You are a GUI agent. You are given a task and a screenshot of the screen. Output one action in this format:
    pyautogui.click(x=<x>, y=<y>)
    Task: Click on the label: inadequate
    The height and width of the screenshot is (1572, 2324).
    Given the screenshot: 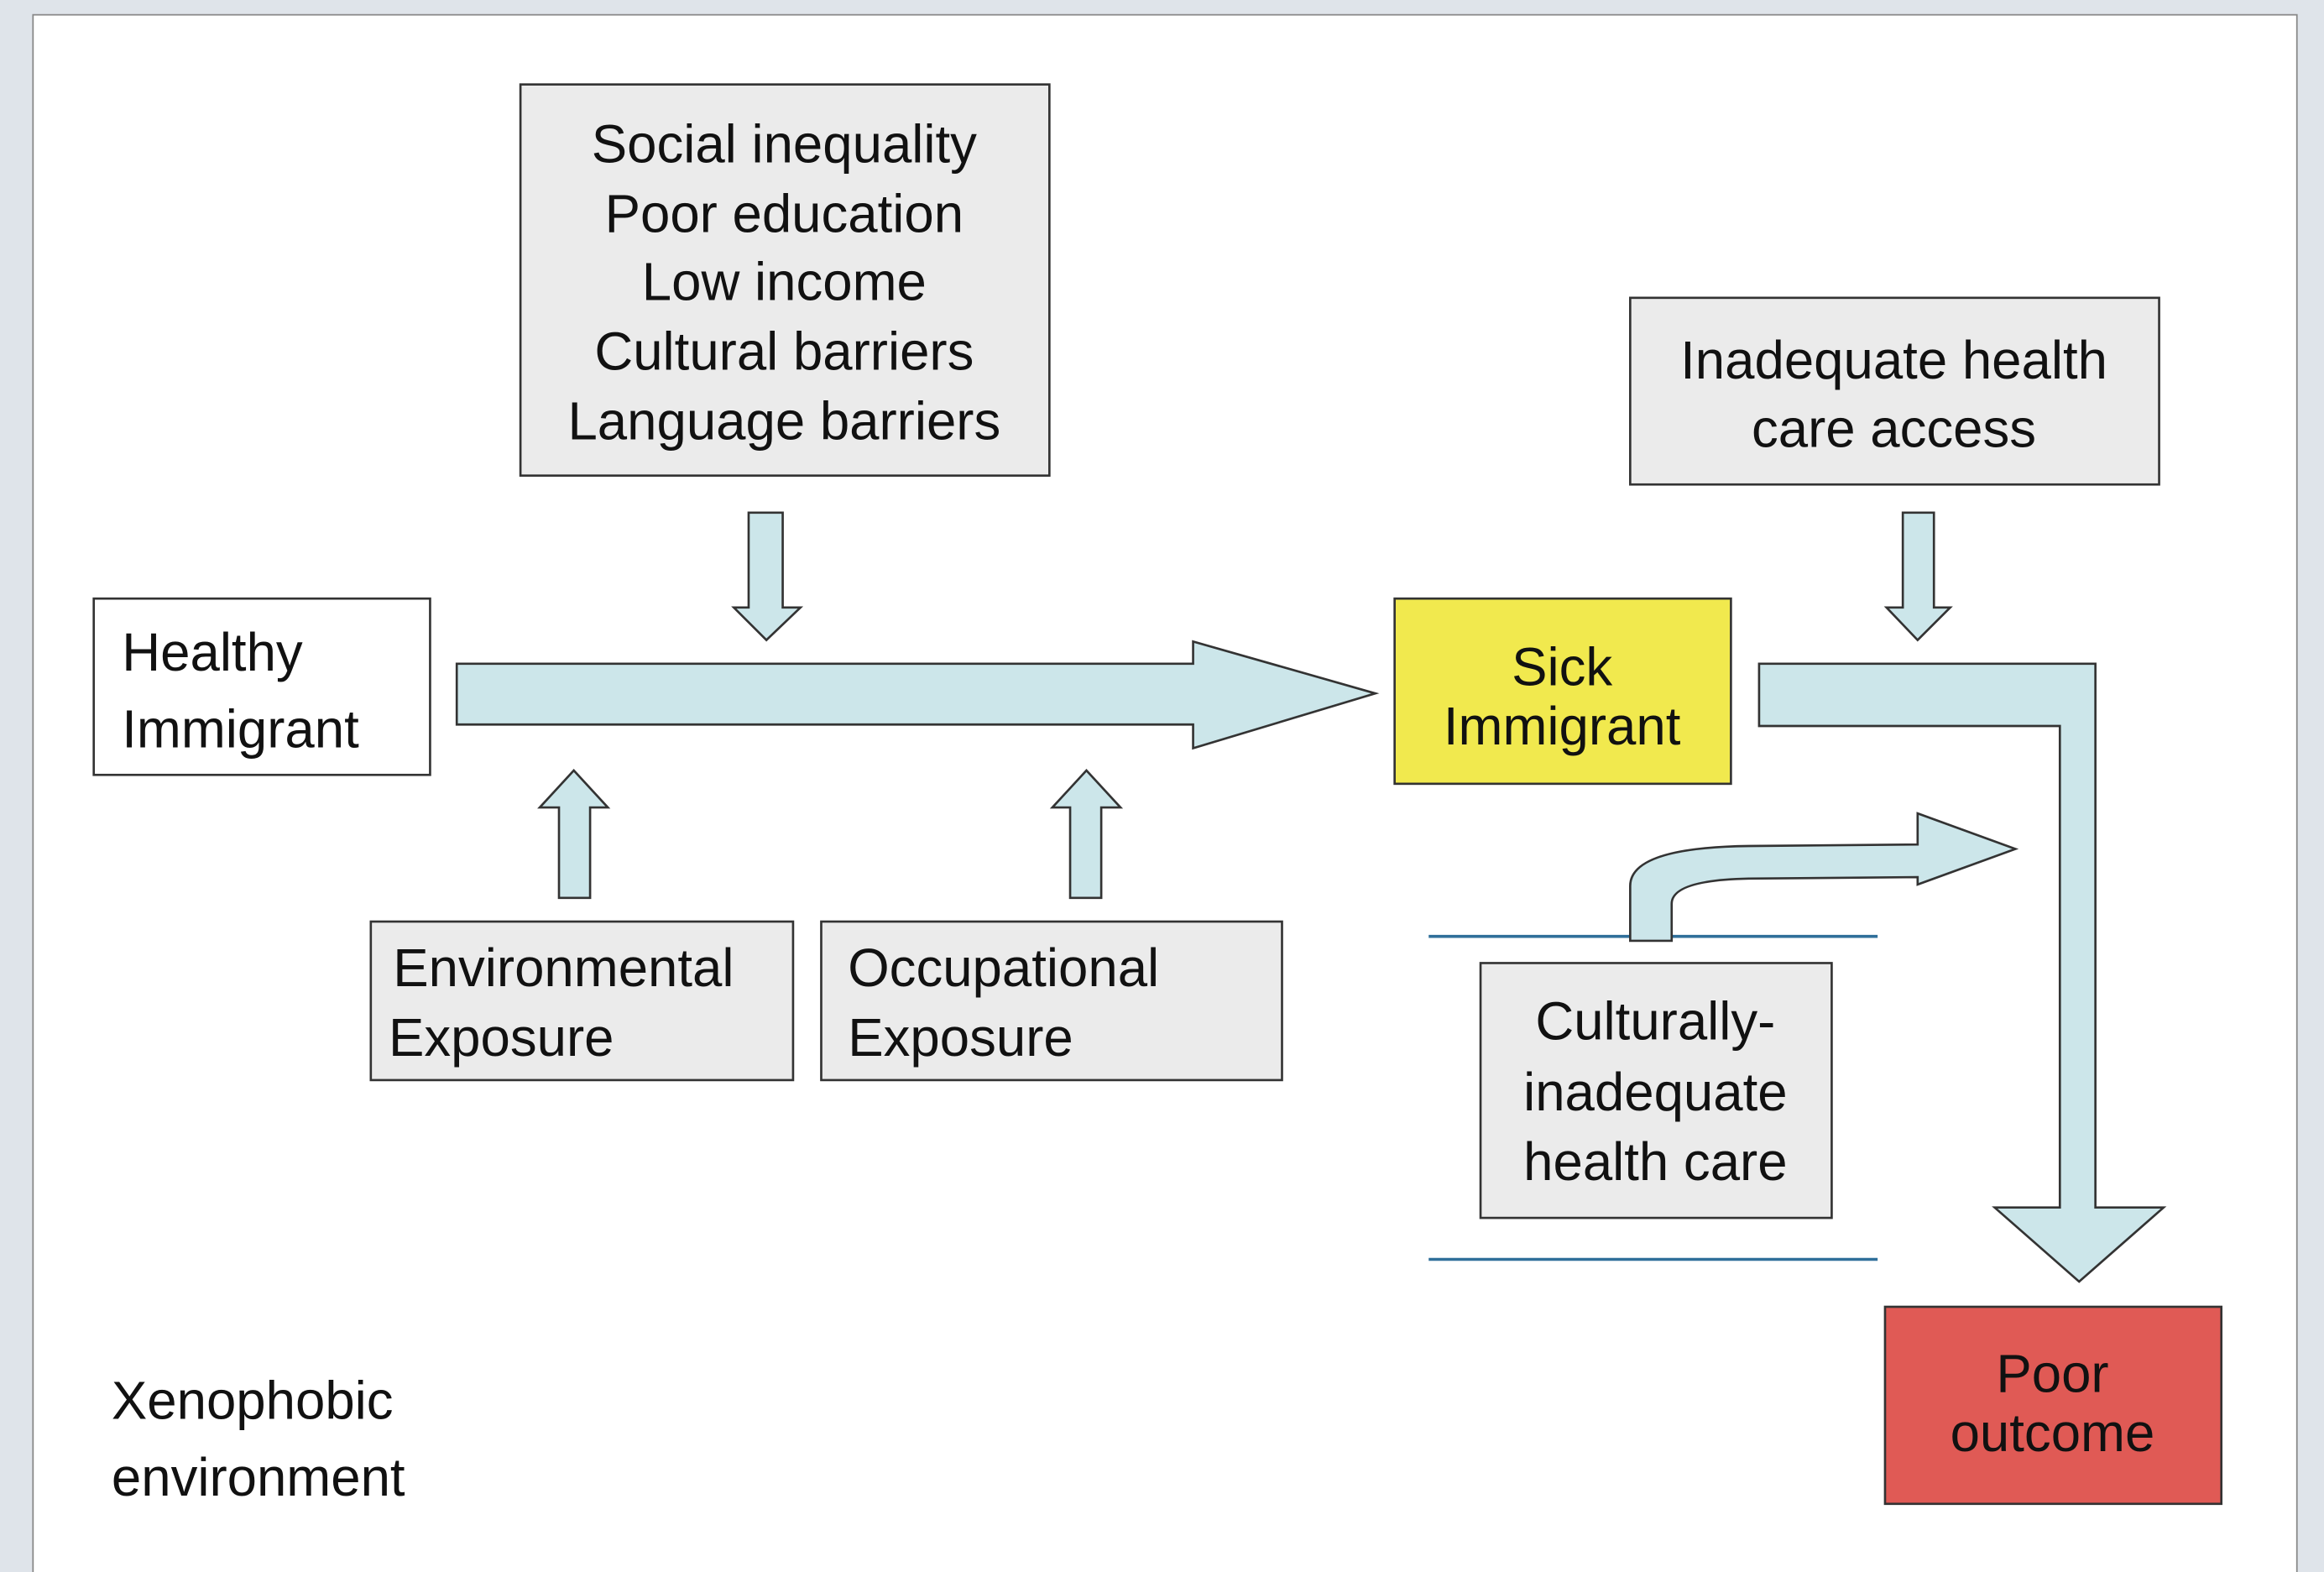 What is the action you would take?
    pyautogui.click(x=1655, y=1093)
    